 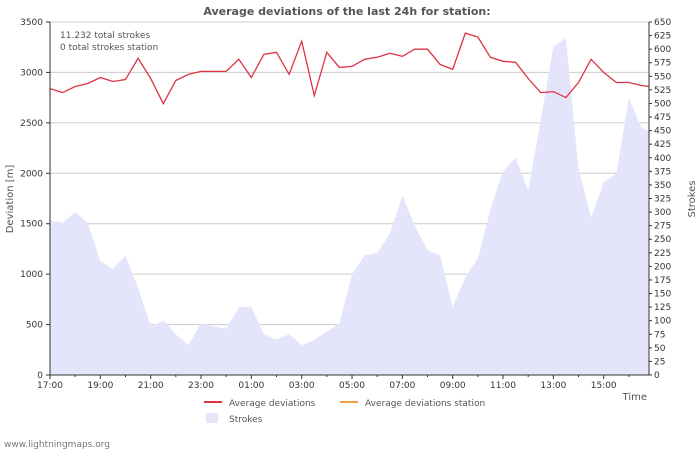 What do you see at coordinates (31, 199) in the screenshot?
I see `y-left-tick-labels: 0 500 1000 1500 2000 2500 3000 3500` at bounding box center [31, 199].